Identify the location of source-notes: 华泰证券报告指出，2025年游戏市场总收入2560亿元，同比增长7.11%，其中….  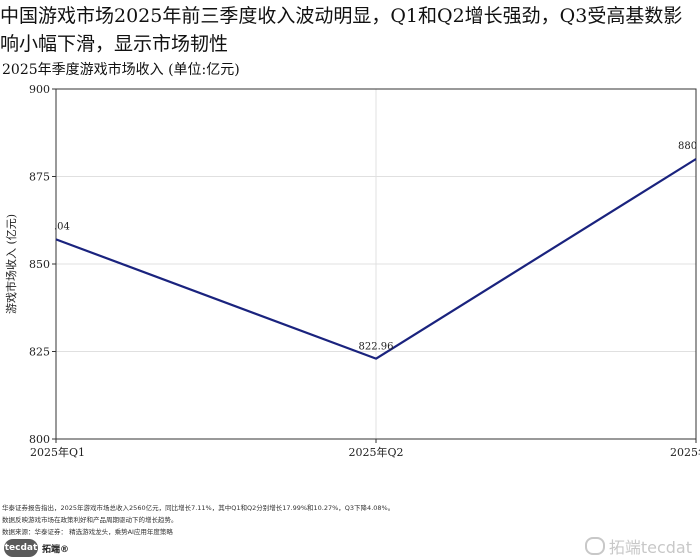
(282, 520).